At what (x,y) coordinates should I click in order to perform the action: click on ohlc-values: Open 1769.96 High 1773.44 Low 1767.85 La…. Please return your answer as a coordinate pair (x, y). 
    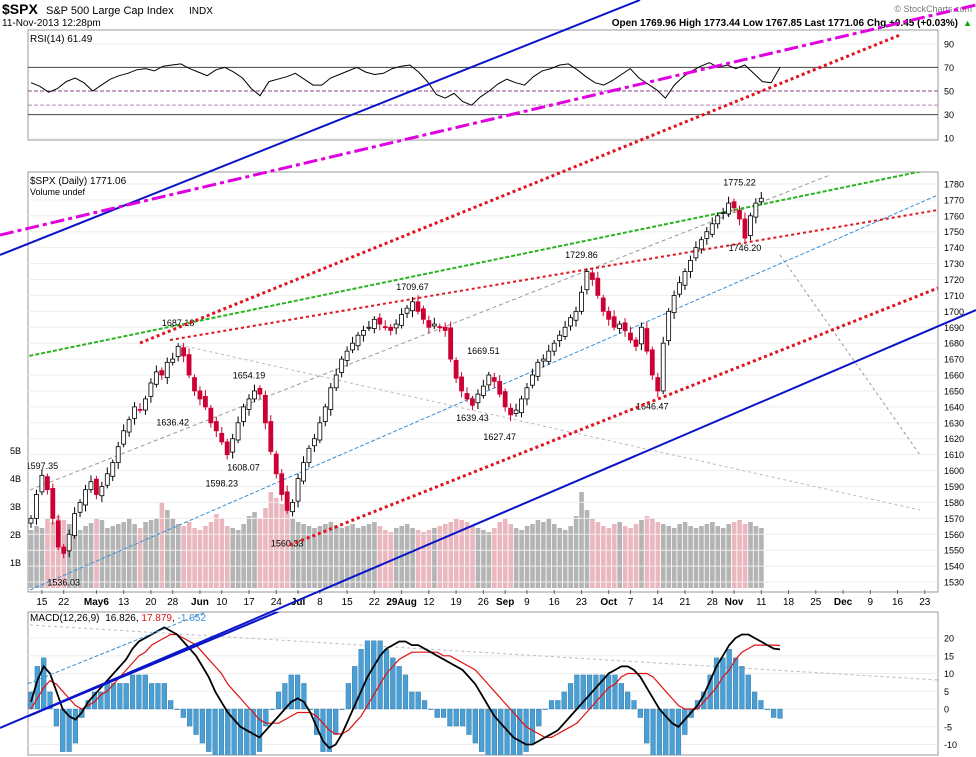
    Looking at the image, I should click on (785, 23).